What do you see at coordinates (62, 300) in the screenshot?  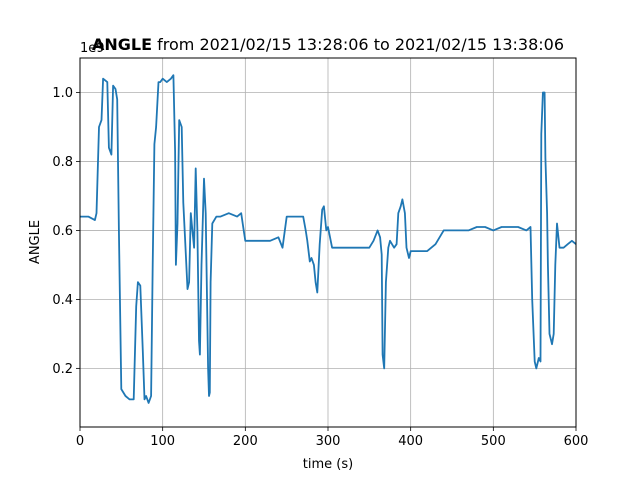 I see `y-tick-label: 0.4` at bounding box center [62, 300].